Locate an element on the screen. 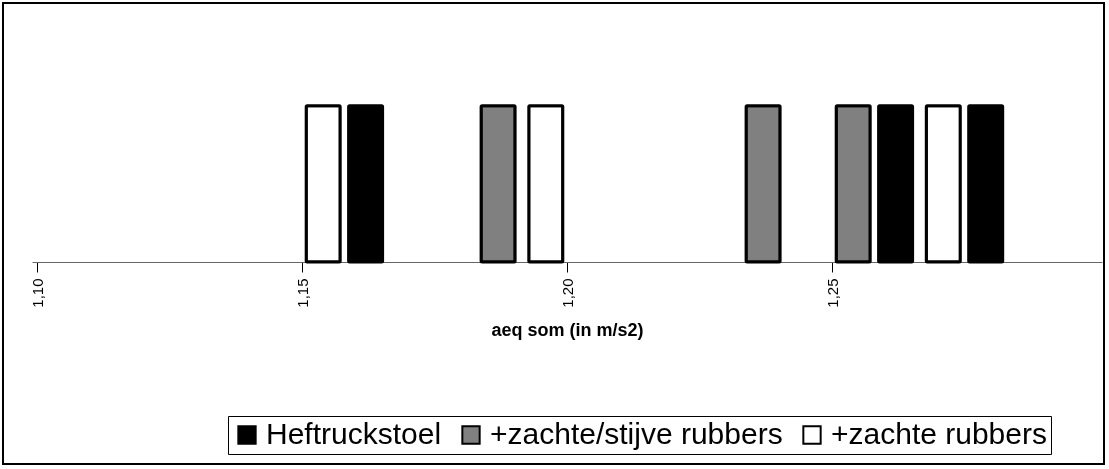 The image size is (1109, 469). x-axis-title: aeq som (in m/s2) is located at coordinates (567, 329).